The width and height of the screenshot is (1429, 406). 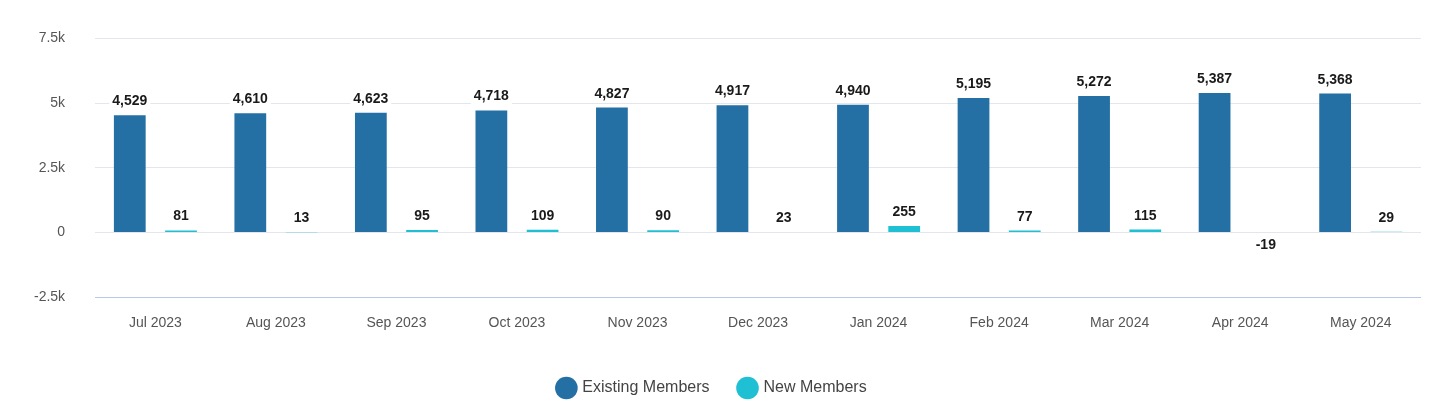 What do you see at coordinates (517, 322) in the screenshot?
I see `x-tick-label: Oct 2023` at bounding box center [517, 322].